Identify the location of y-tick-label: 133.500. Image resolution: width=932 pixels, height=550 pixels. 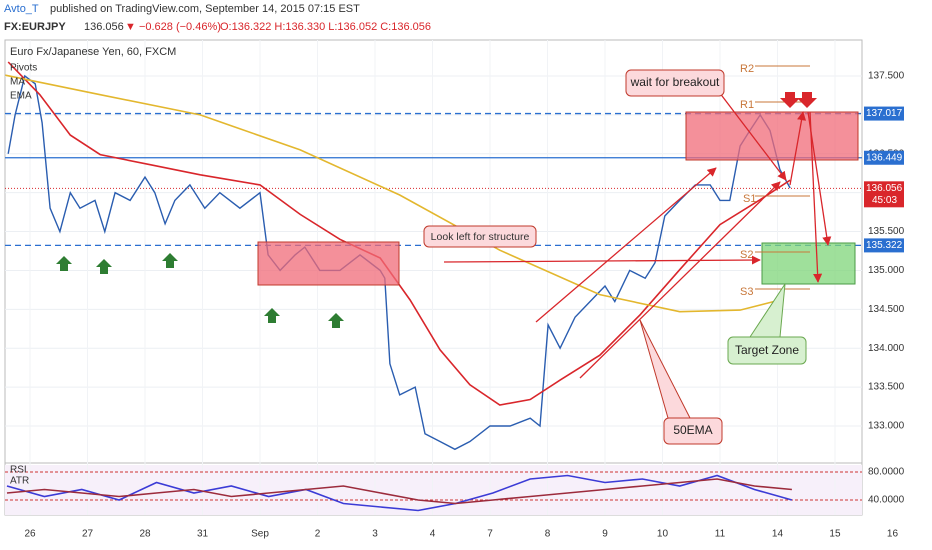
(886, 387).